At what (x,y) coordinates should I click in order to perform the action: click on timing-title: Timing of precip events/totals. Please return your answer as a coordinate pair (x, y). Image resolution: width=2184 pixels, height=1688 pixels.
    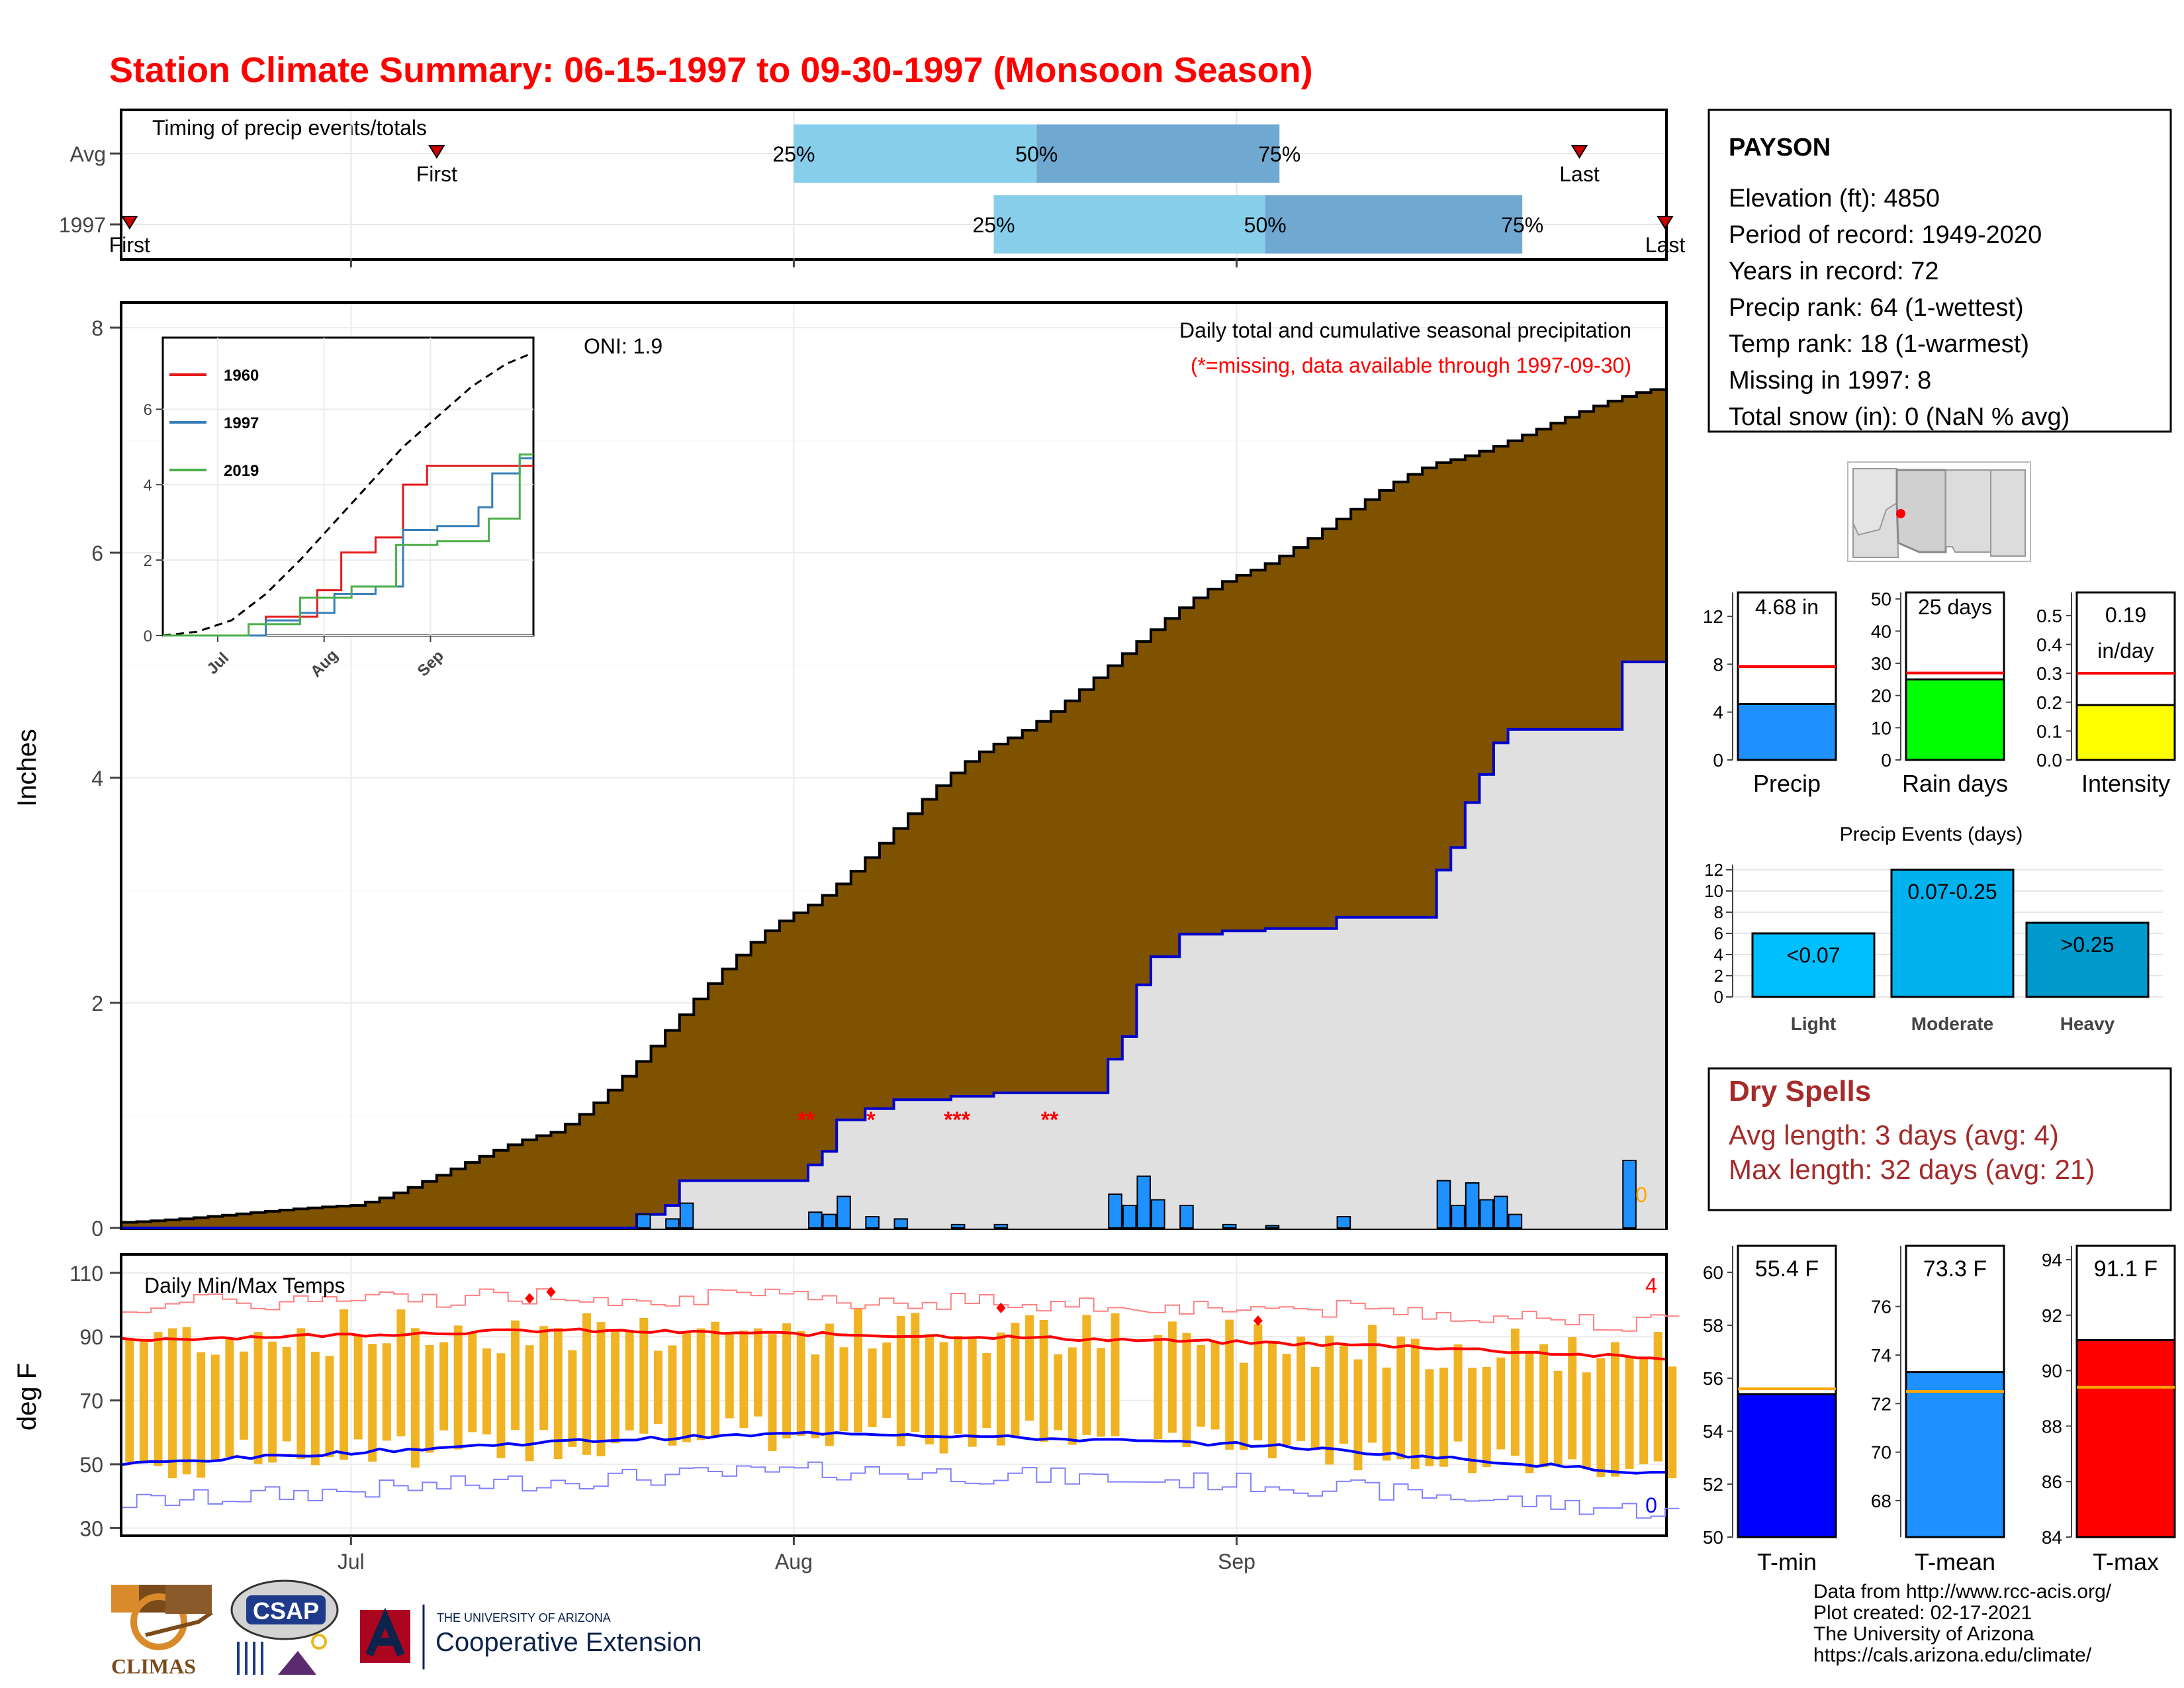
    Looking at the image, I should click on (289, 128).